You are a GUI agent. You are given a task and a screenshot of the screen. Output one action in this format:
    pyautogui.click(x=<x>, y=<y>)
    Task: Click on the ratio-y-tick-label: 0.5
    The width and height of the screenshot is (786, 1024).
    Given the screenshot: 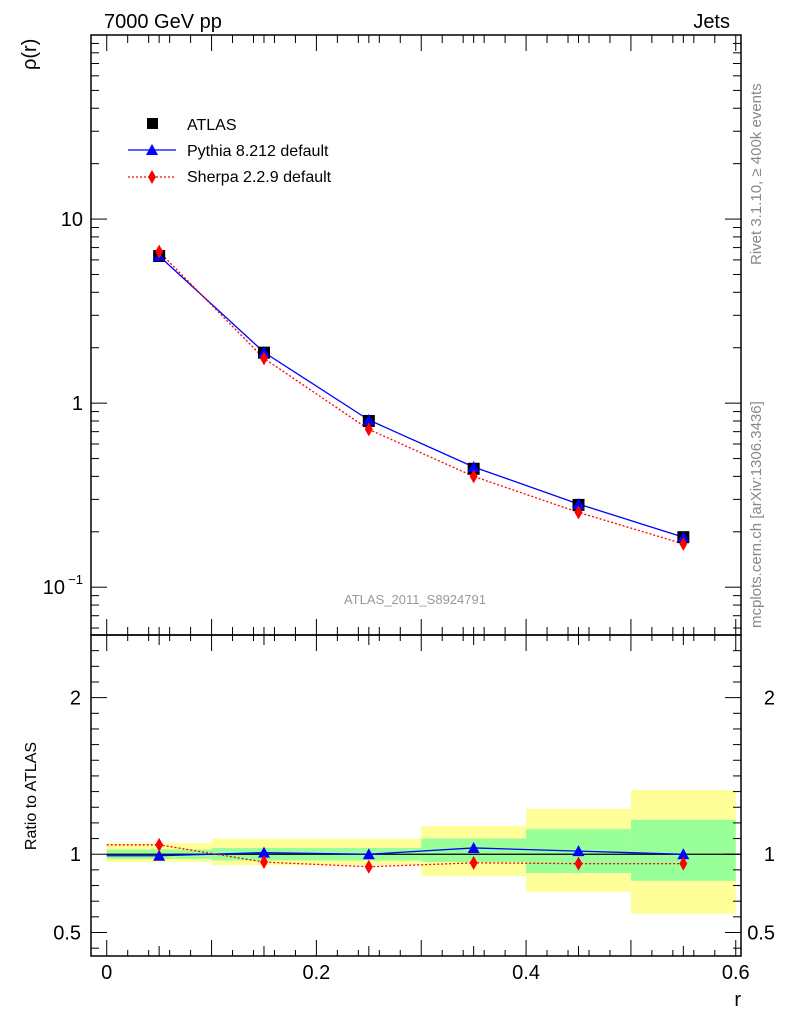 What is the action you would take?
    pyautogui.click(x=67, y=934)
    